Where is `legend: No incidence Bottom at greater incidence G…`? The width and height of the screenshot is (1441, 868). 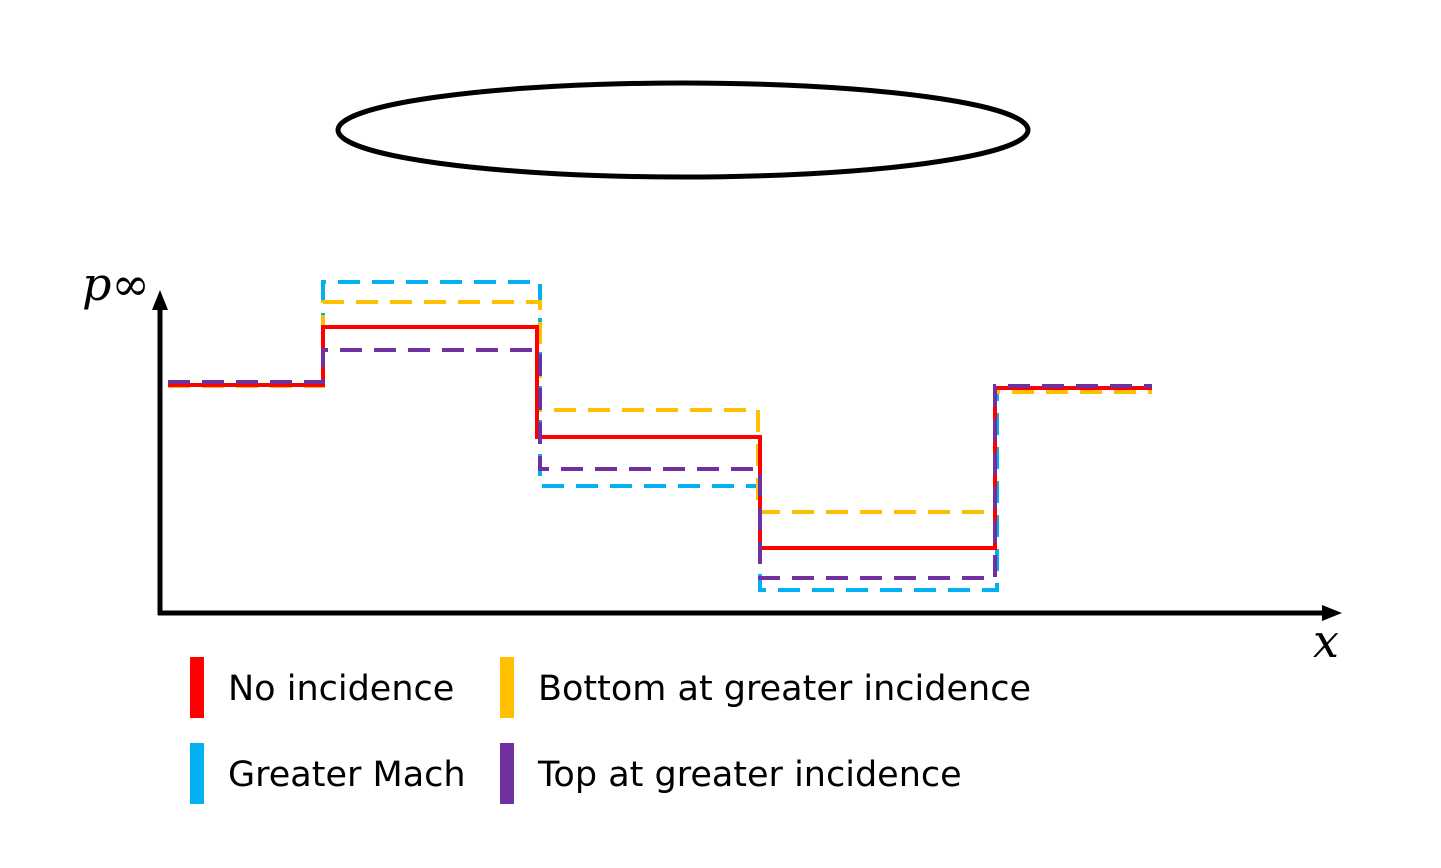 legend: No incidence Bottom at greater incidence G… is located at coordinates (610, 730).